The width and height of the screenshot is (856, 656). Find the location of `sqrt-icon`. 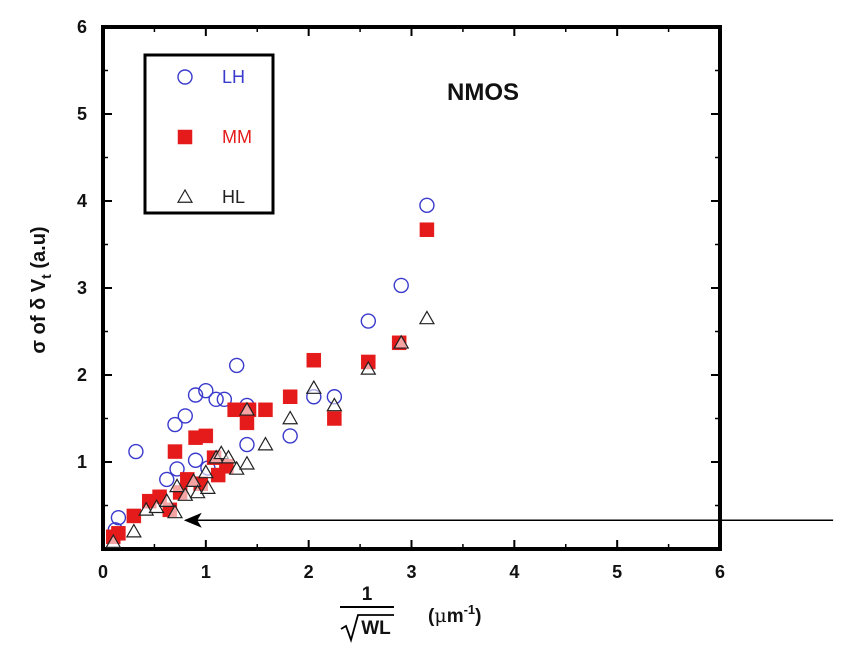

sqrt-icon is located at coordinates (367, 628).